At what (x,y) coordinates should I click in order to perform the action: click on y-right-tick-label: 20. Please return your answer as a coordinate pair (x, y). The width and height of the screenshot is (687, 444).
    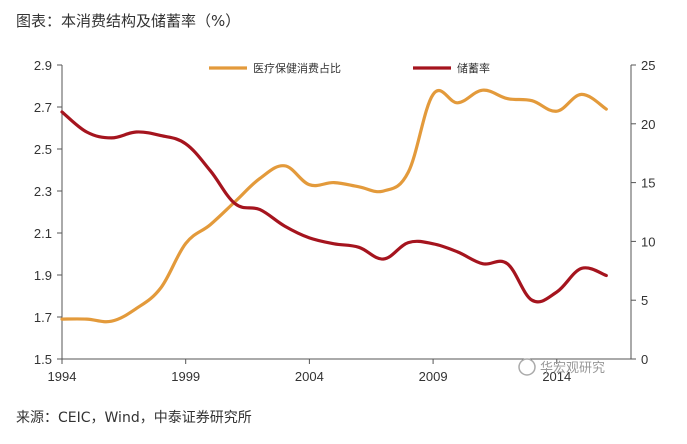
    Looking at the image, I should click on (648, 124).